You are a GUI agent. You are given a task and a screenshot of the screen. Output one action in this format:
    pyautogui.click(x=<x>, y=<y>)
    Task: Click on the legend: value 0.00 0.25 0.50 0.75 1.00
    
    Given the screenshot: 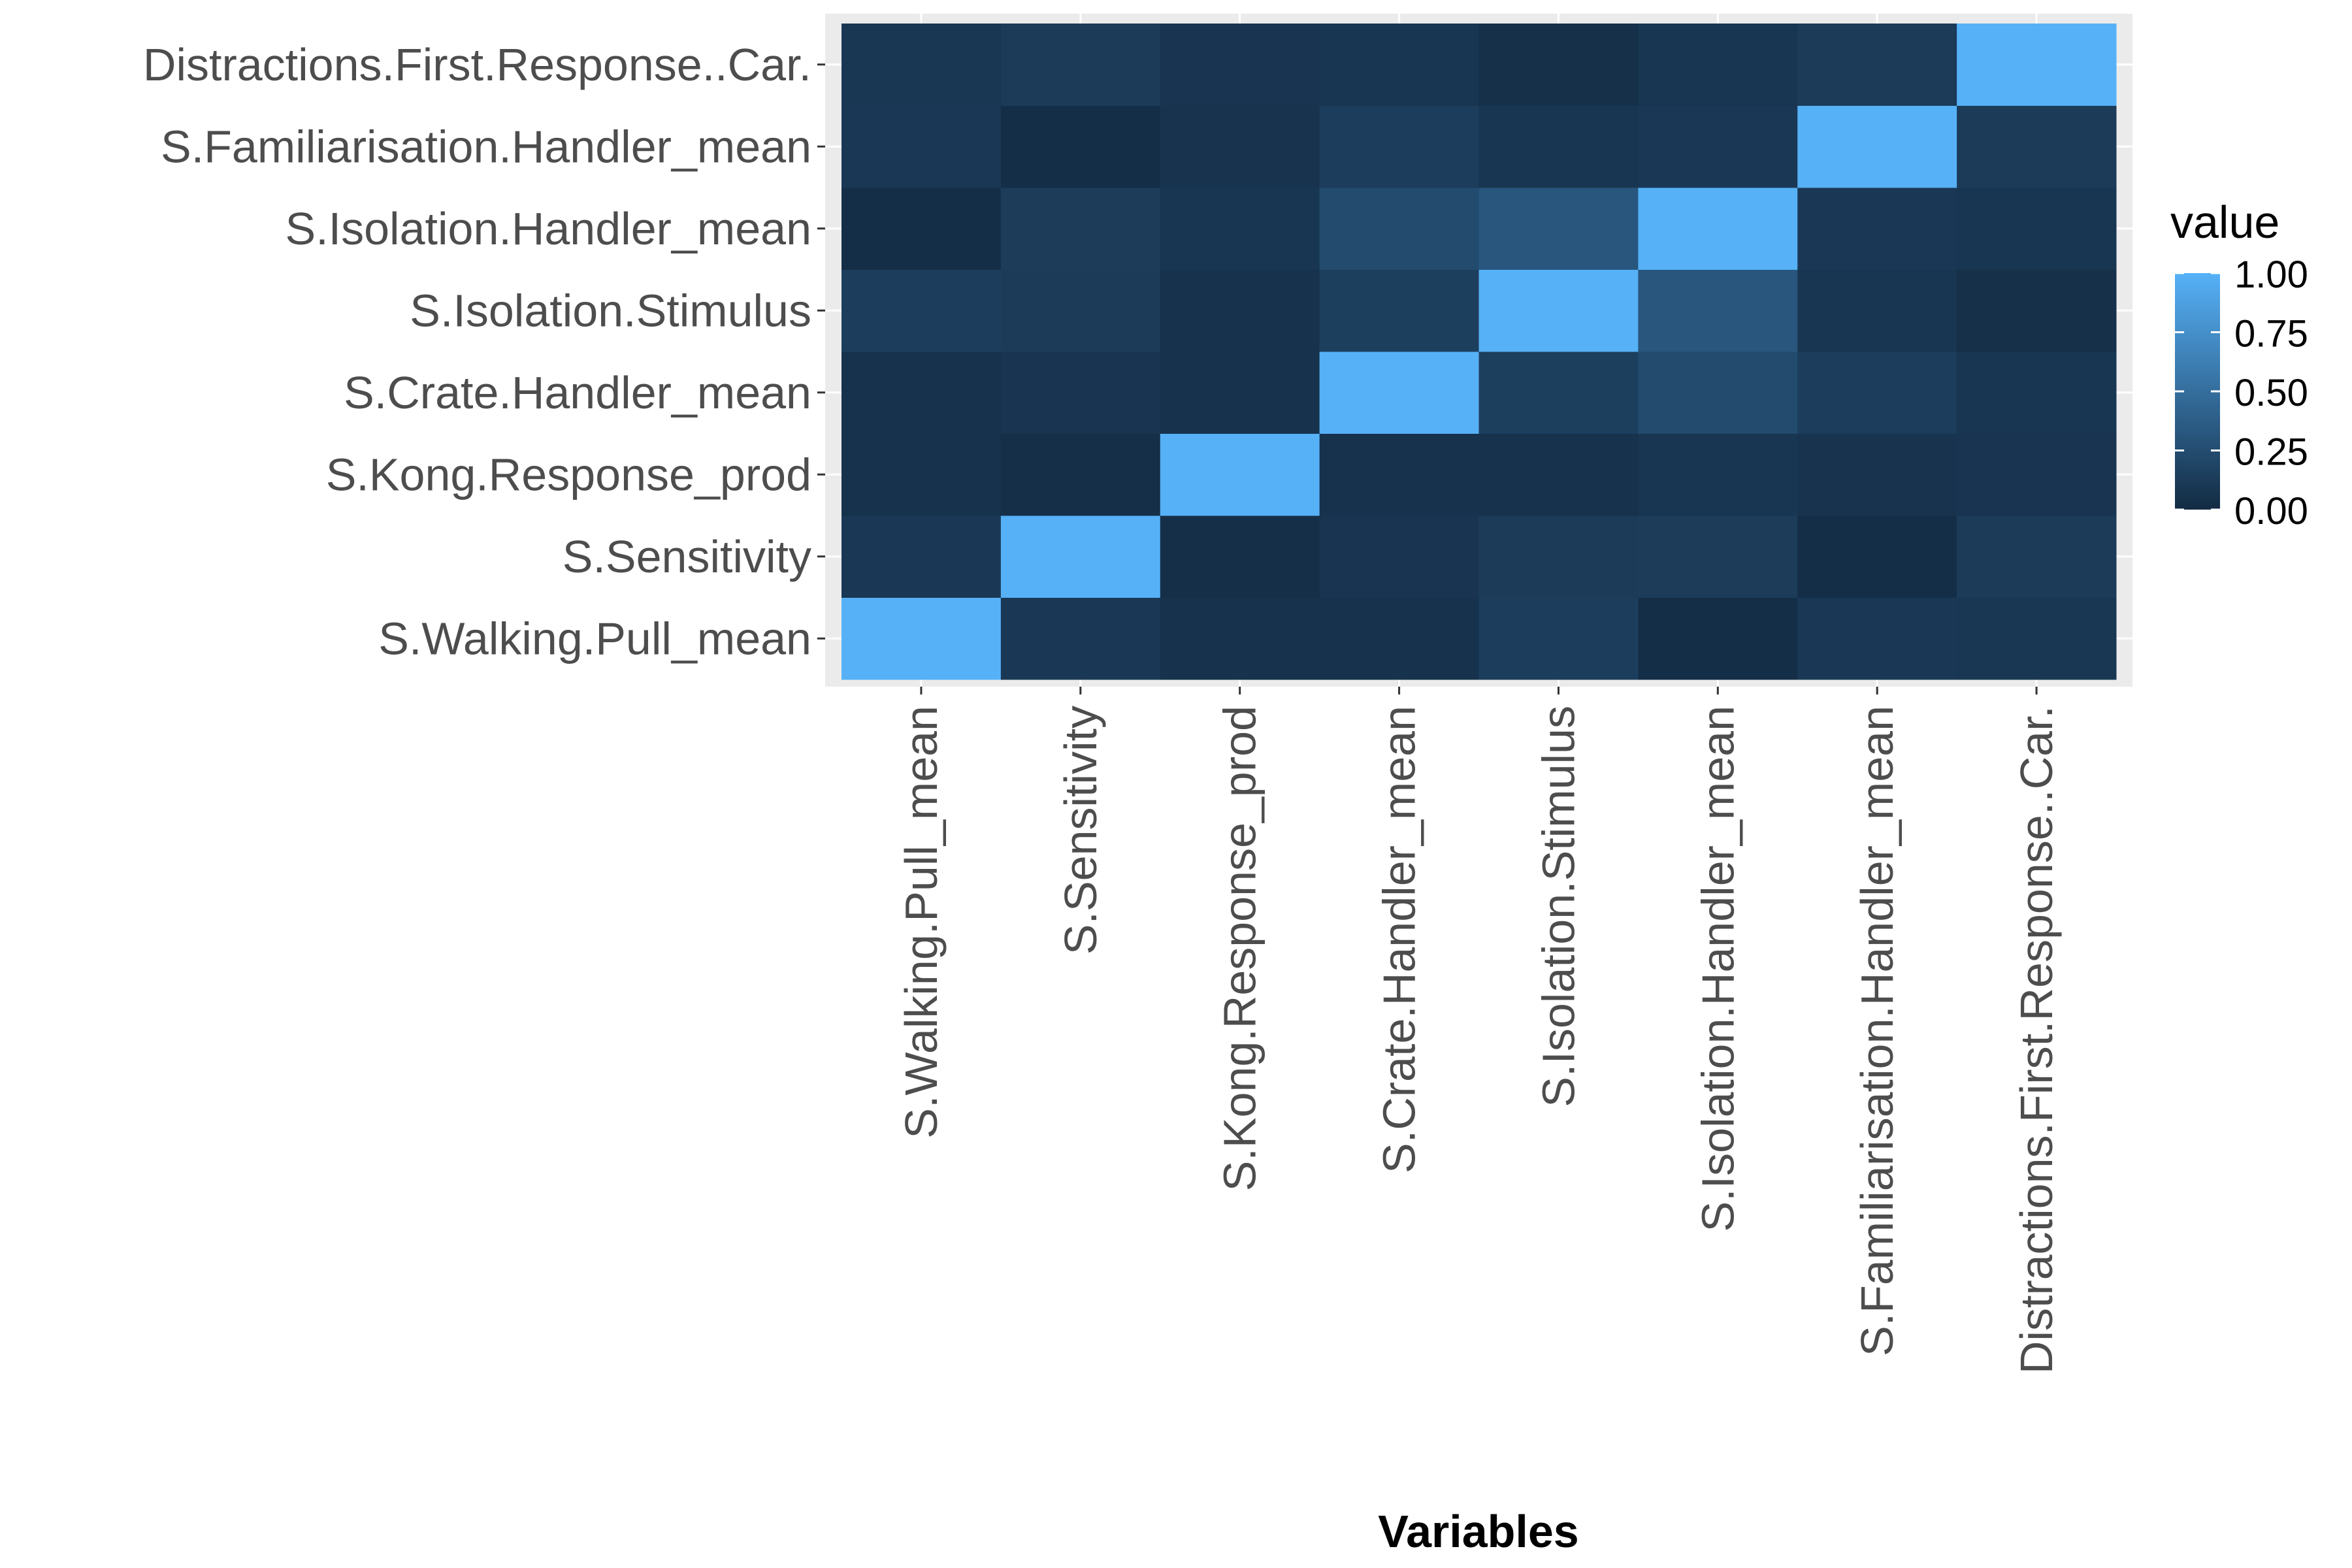 What is the action you would take?
    pyautogui.click(x=2239, y=364)
    